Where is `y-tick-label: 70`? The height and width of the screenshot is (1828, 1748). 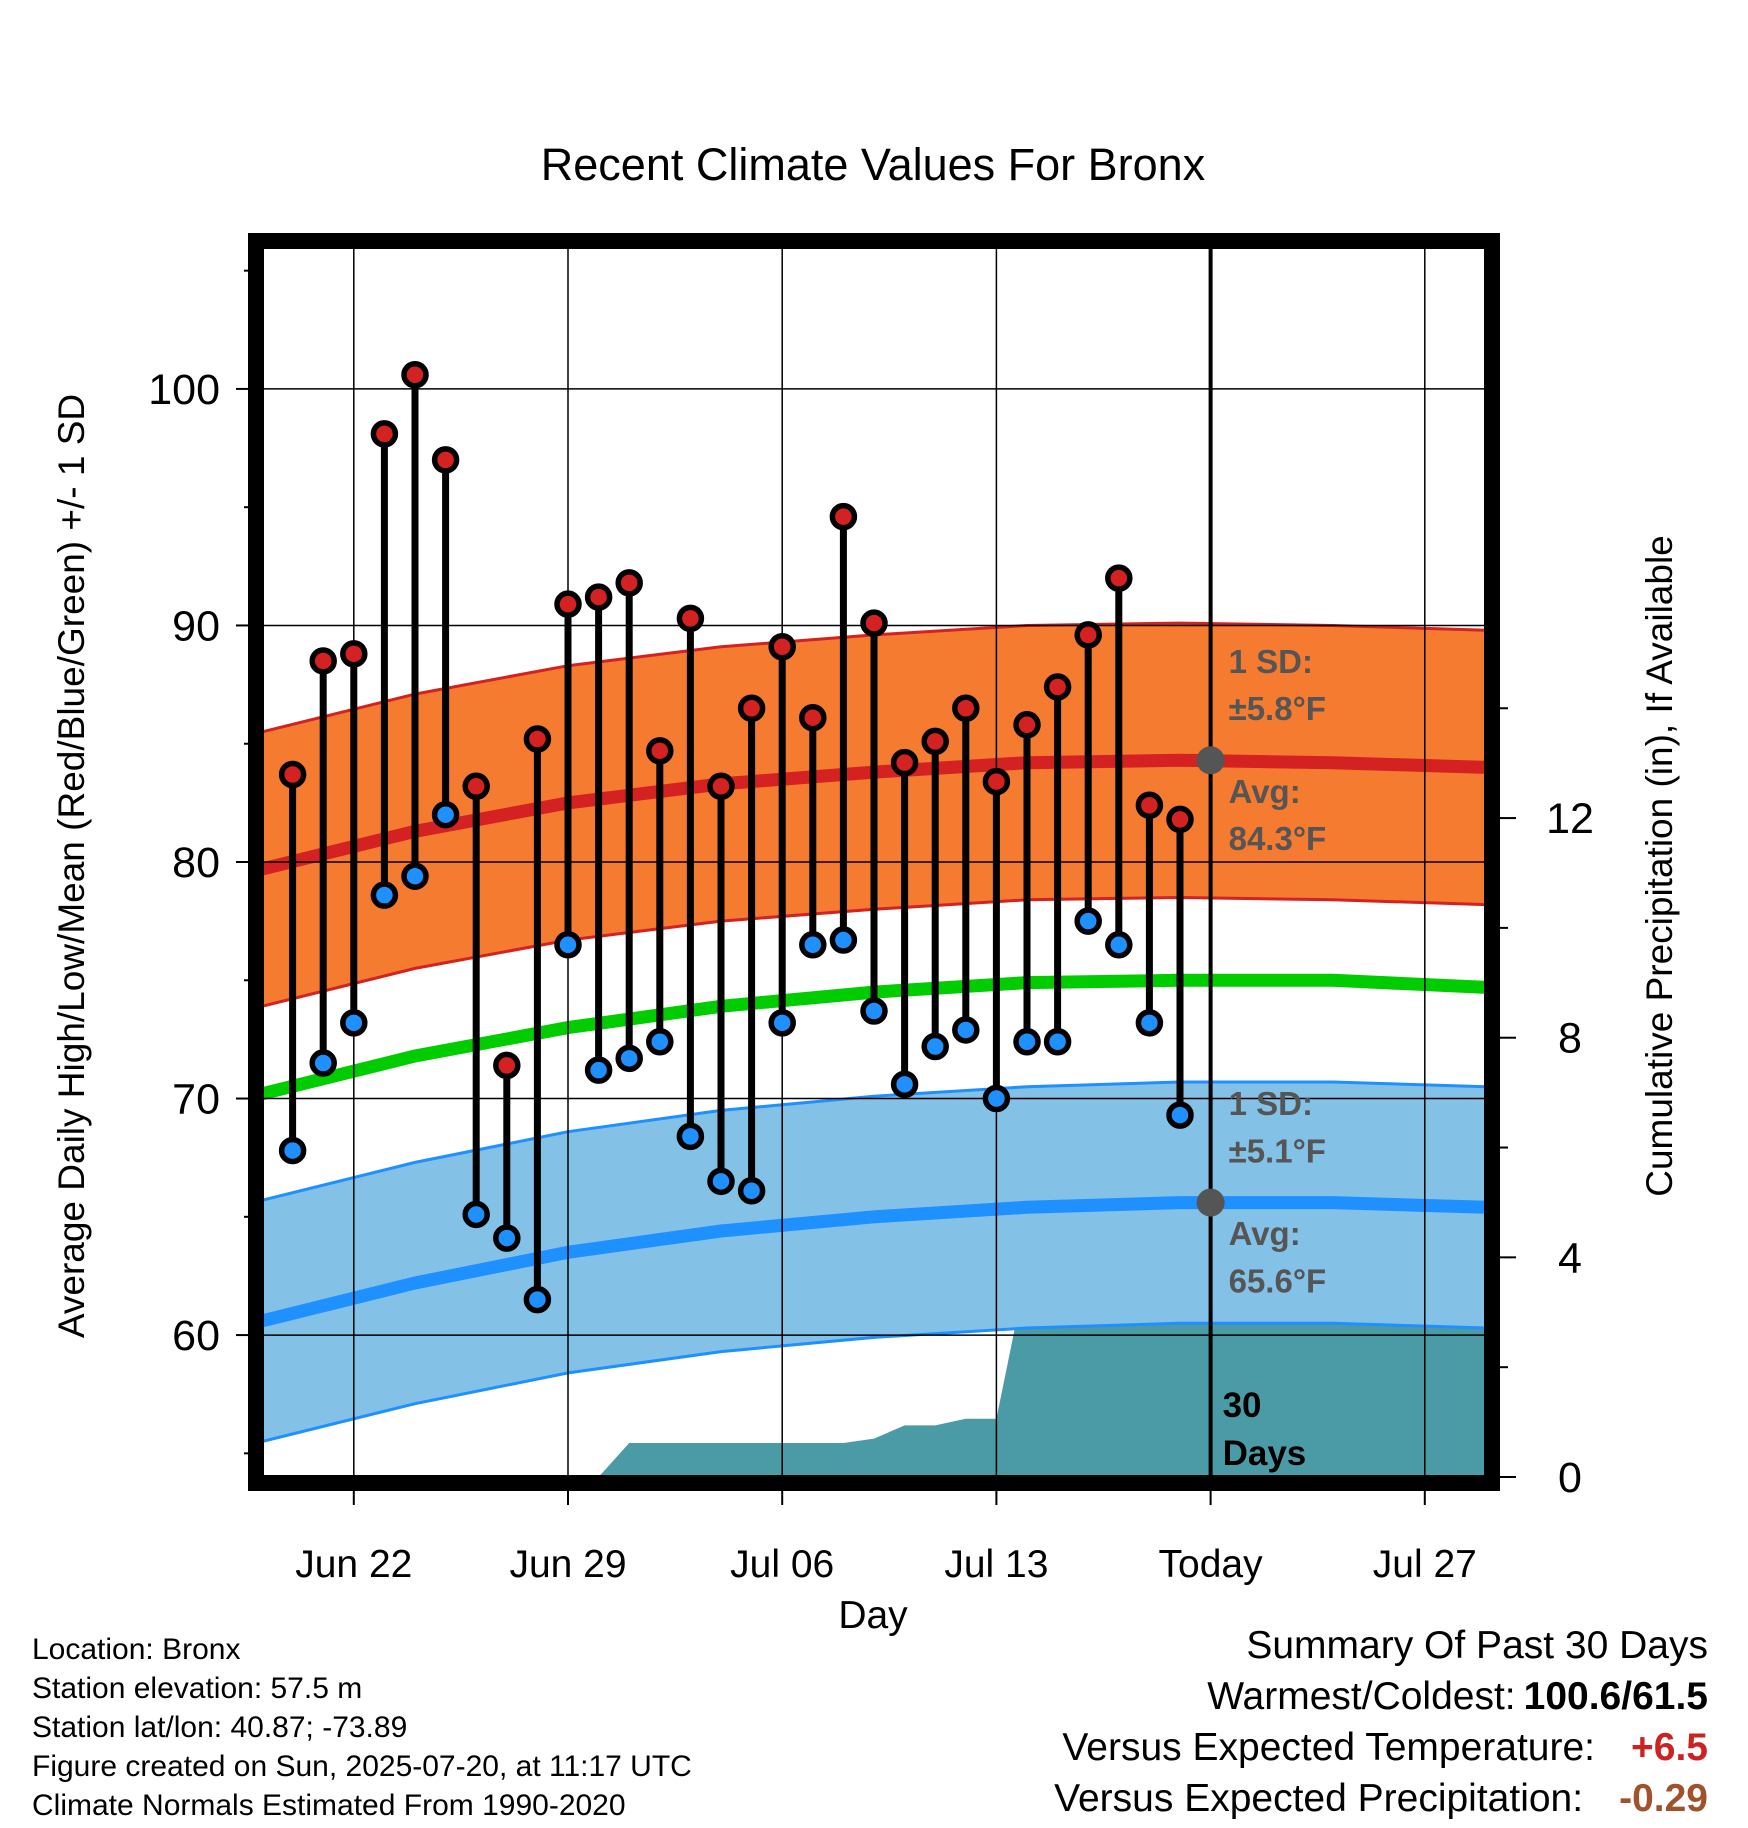
y-tick-label: 70 is located at coordinates (196, 1100).